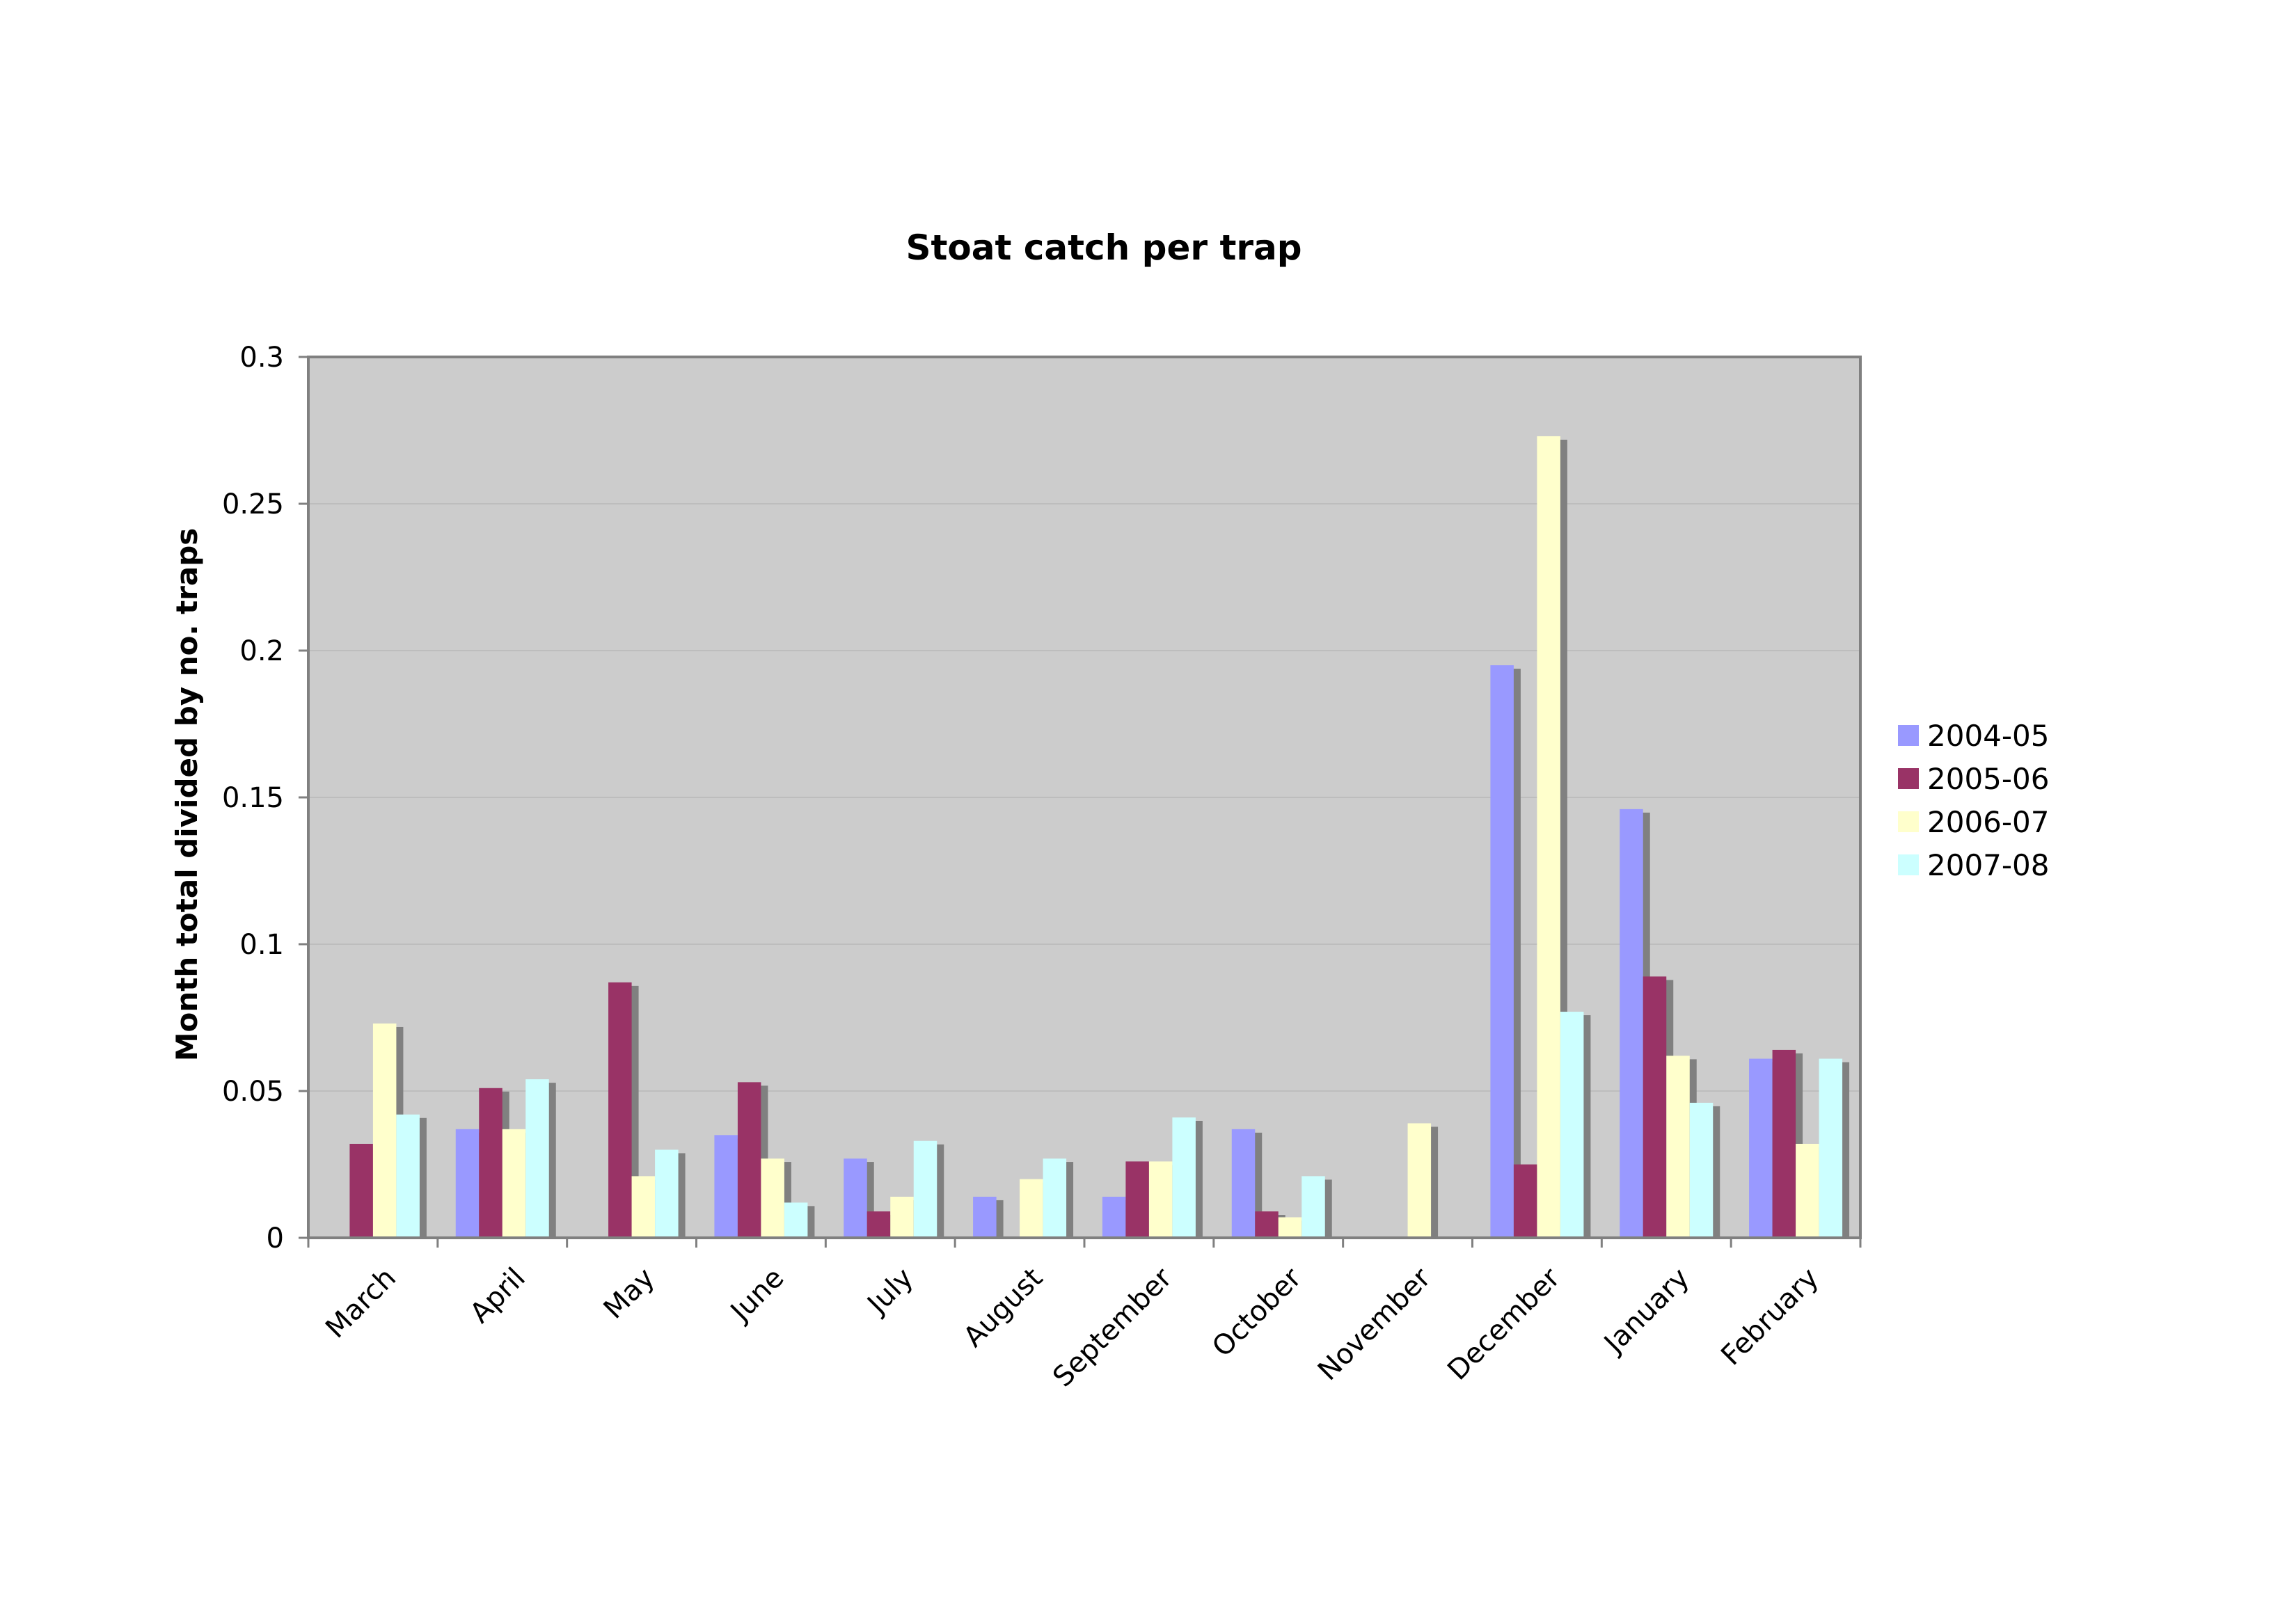 This screenshot has height=1624, width=2271. What do you see at coordinates (1655, 1107) in the screenshot?
I see `bar-2005-06-January` at bounding box center [1655, 1107].